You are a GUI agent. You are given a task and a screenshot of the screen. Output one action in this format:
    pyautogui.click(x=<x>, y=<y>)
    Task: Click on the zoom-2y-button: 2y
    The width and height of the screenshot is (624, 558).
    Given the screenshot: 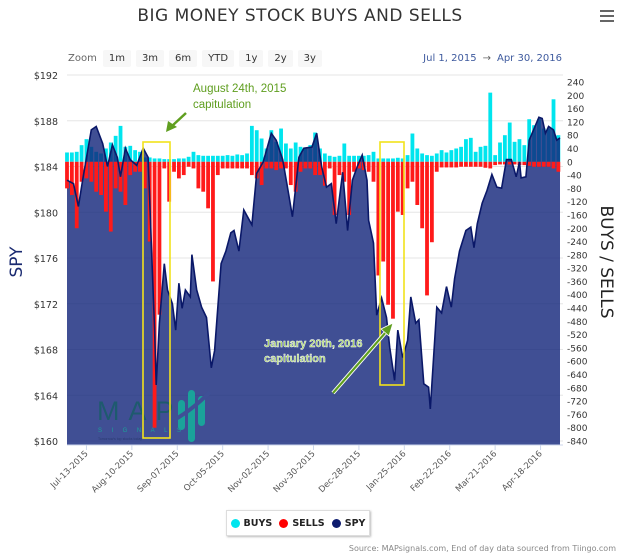 What is the action you would take?
    pyautogui.click(x=280, y=58)
    